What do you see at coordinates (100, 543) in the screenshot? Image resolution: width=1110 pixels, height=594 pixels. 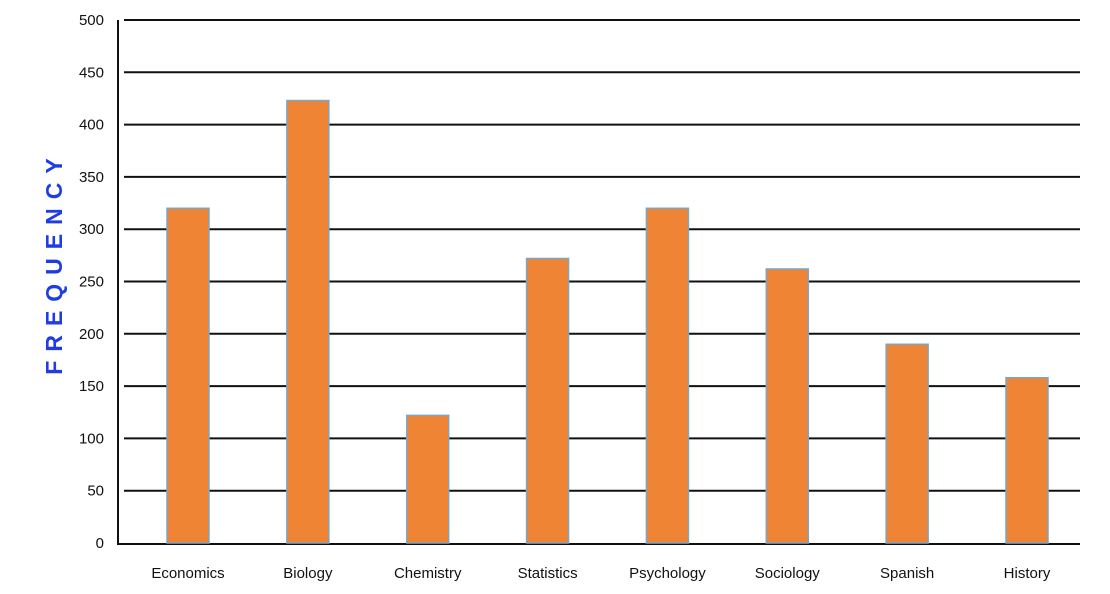 I see `y-tick-label-0: 0` at bounding box center [100, 543].